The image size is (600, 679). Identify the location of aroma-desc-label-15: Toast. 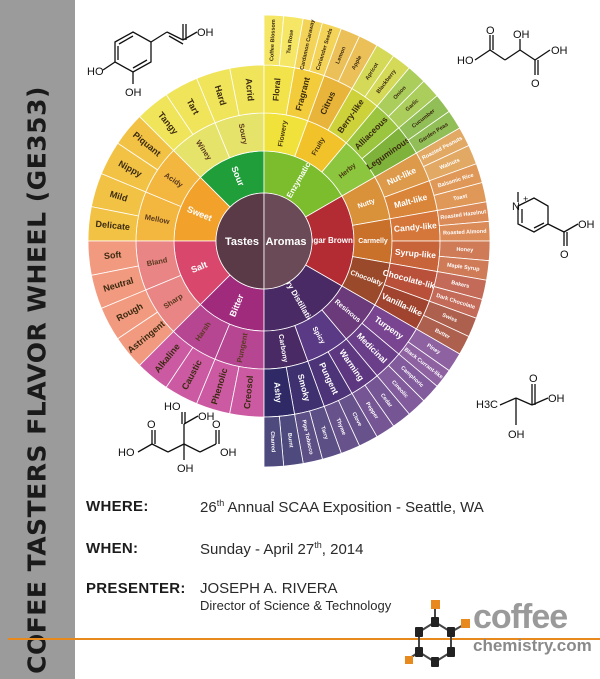
(460, 197).